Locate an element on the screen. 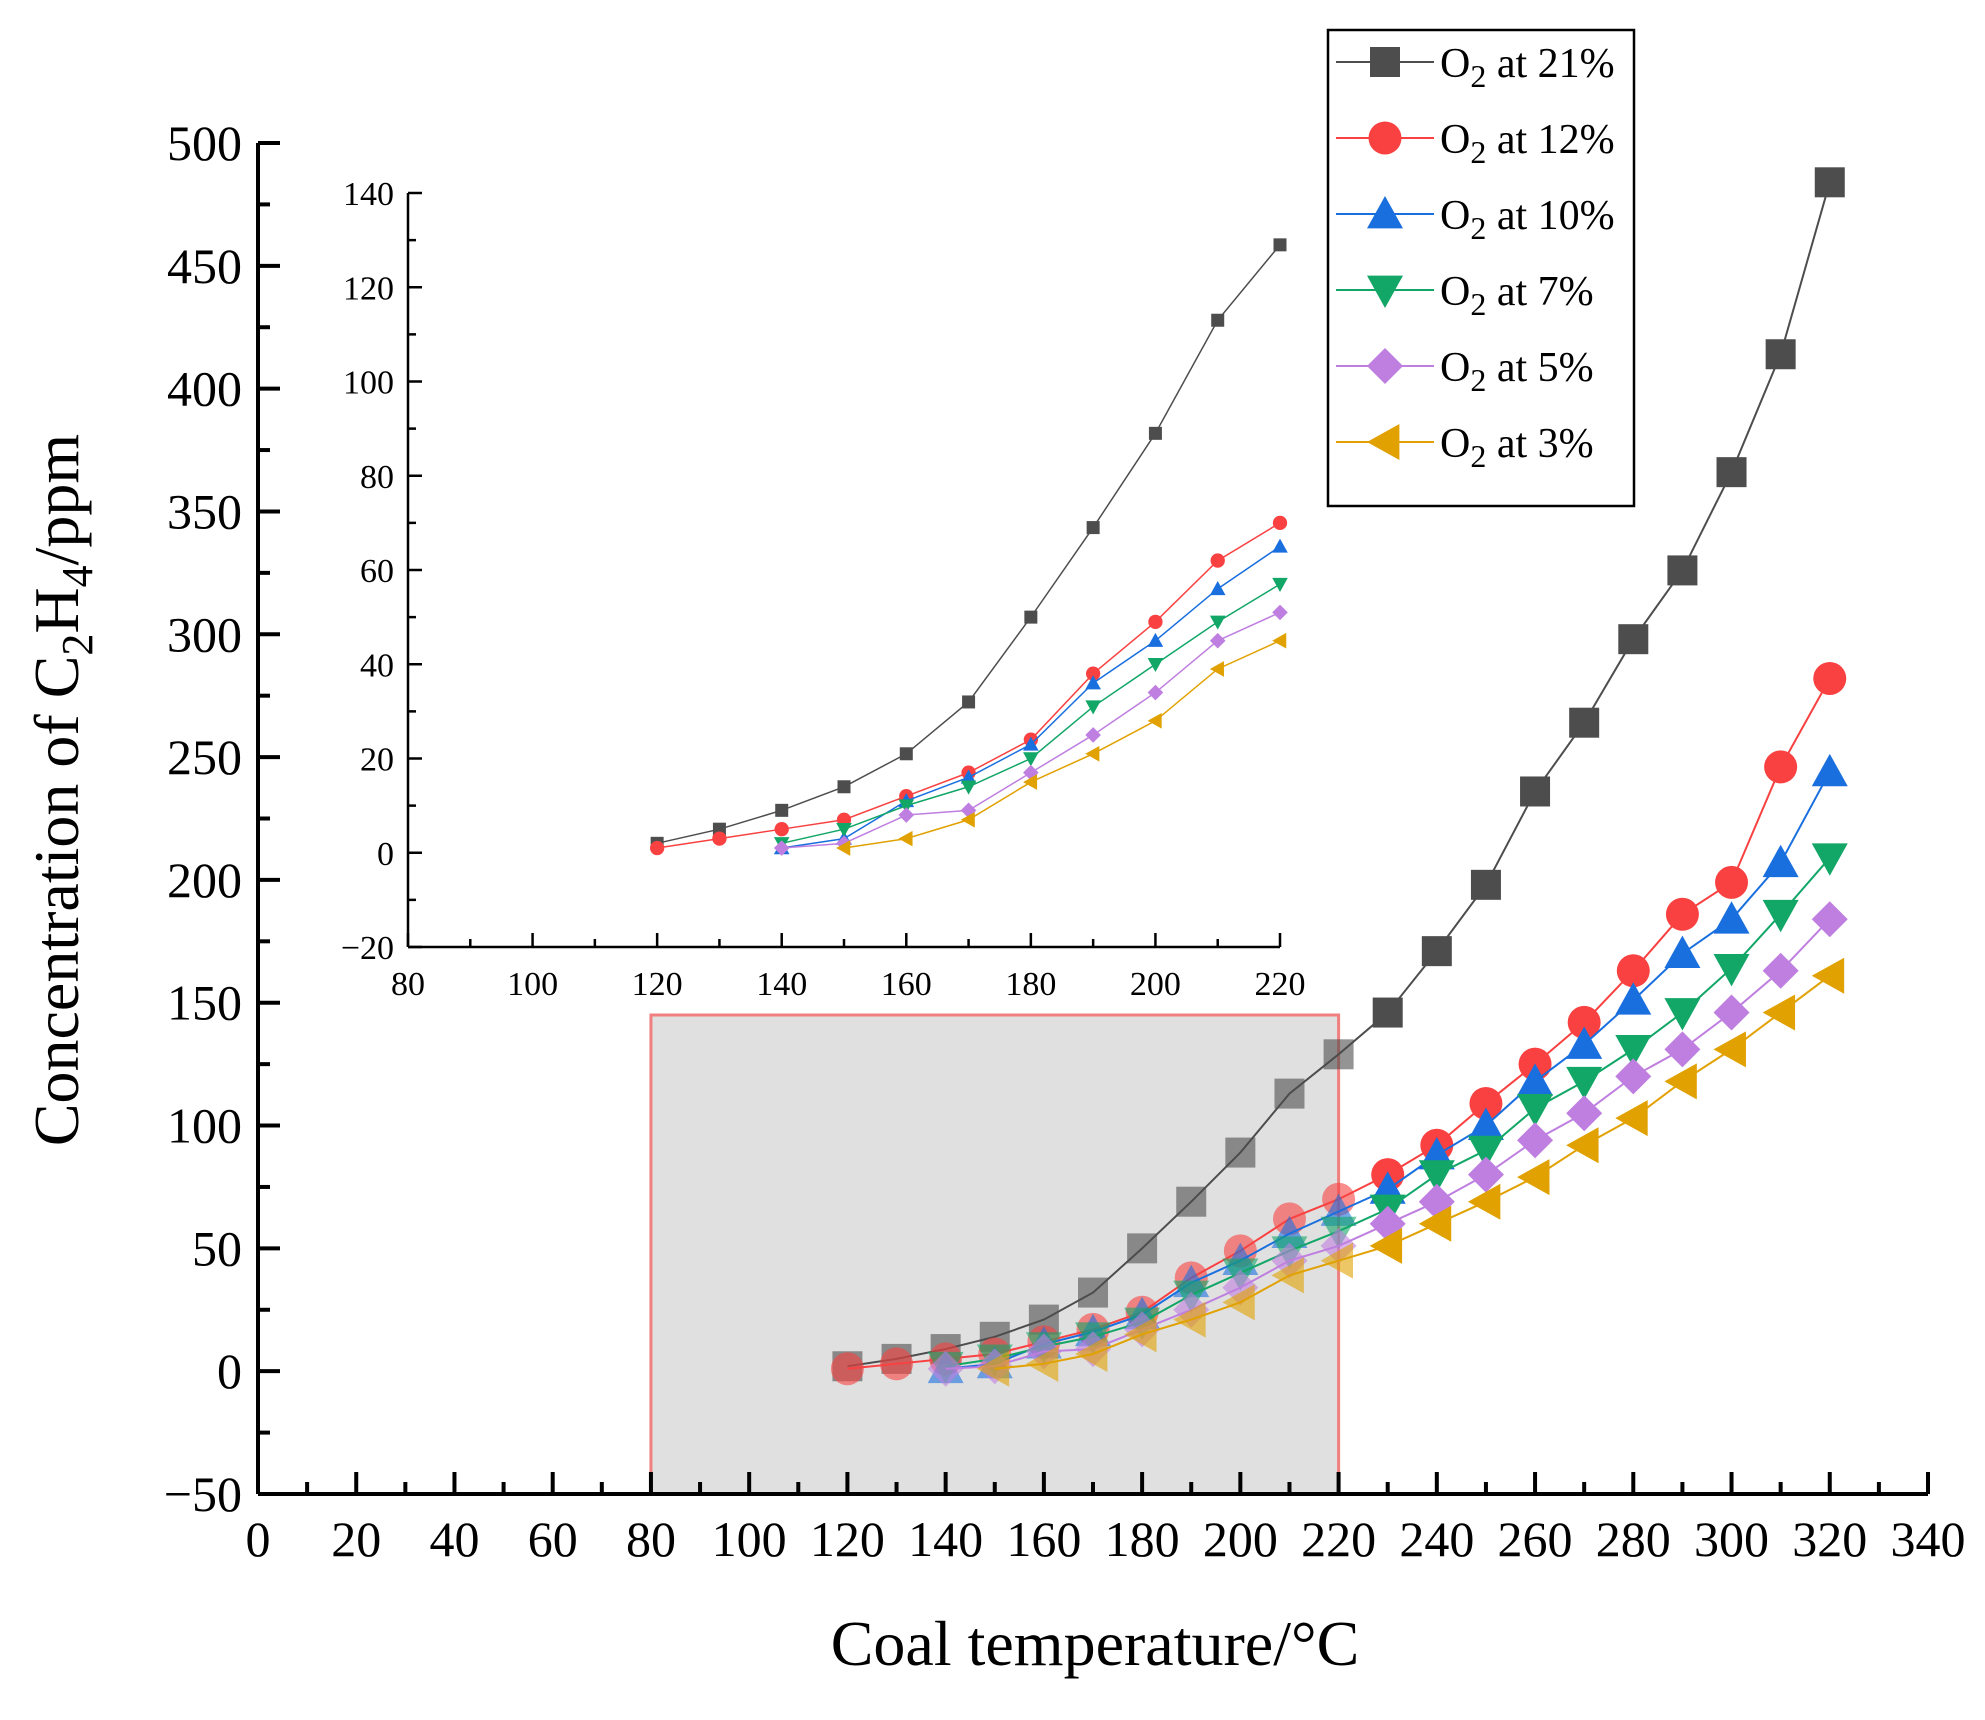 The image size is (1985, 1720). x-tick-label: 60 is located at coordinates (553, 1539).